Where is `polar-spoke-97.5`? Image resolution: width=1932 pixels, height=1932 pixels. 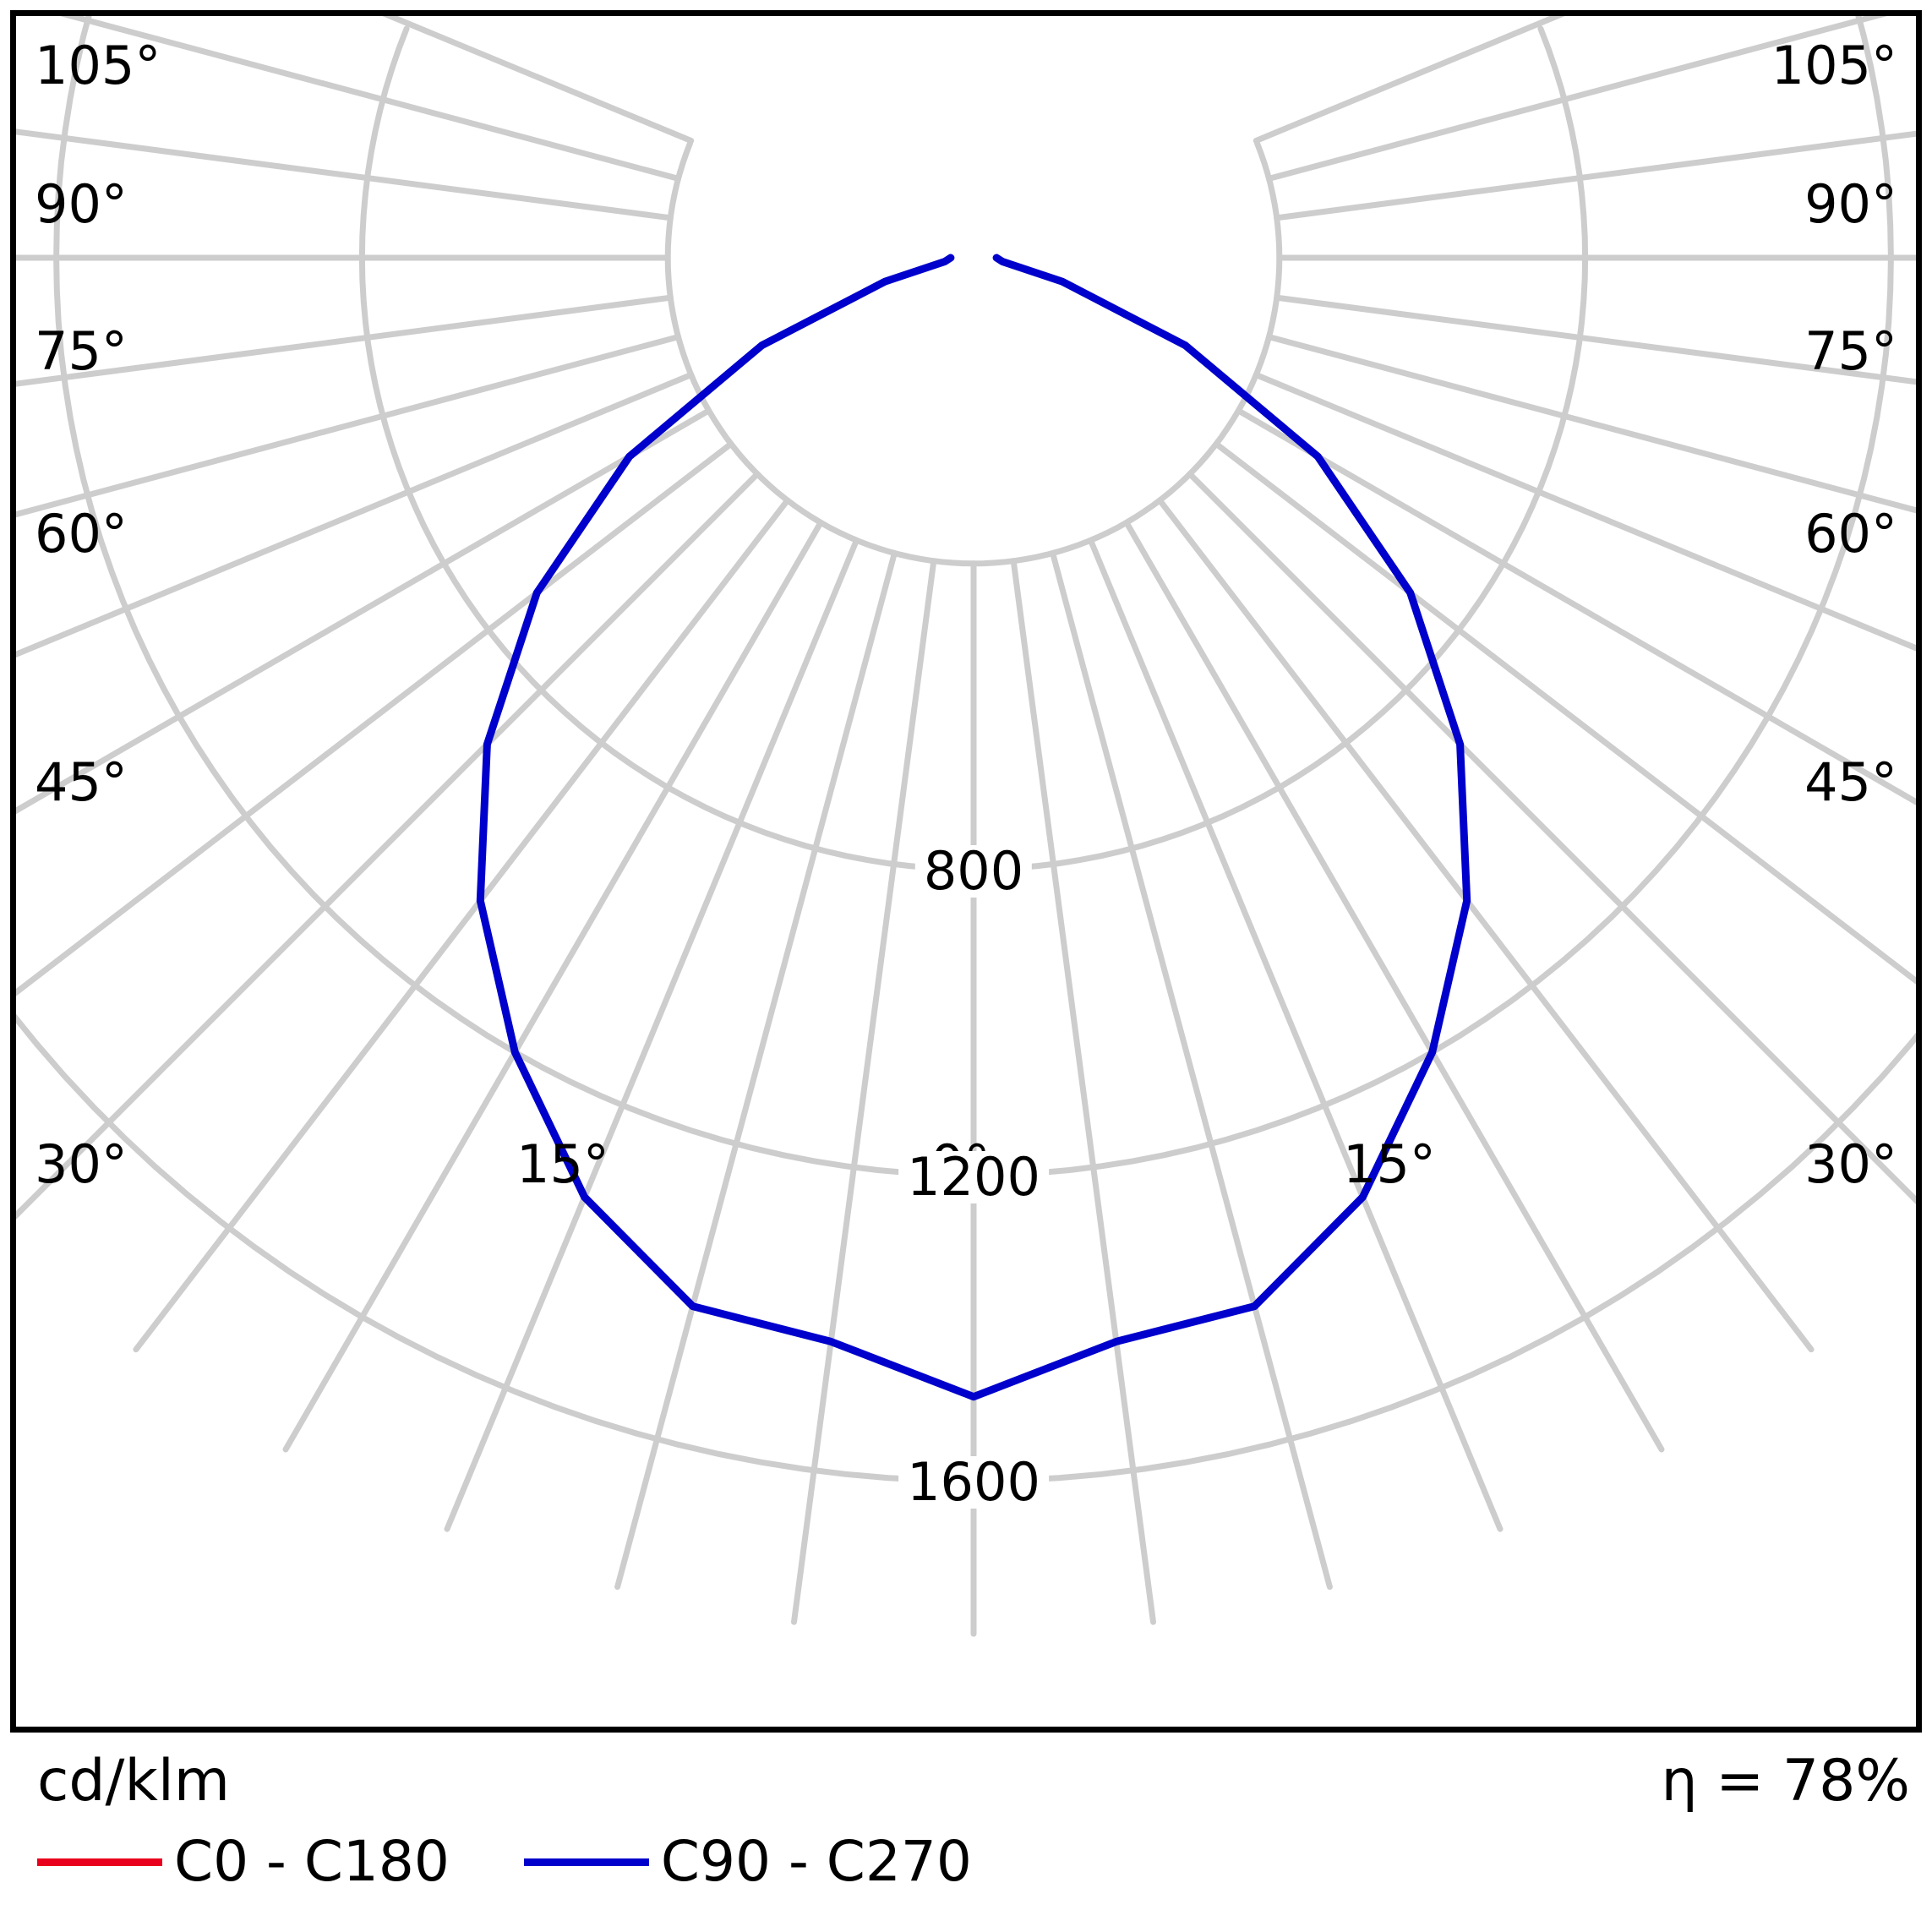 polar-spoke-97.5 is located at coordinates (1595, 175).